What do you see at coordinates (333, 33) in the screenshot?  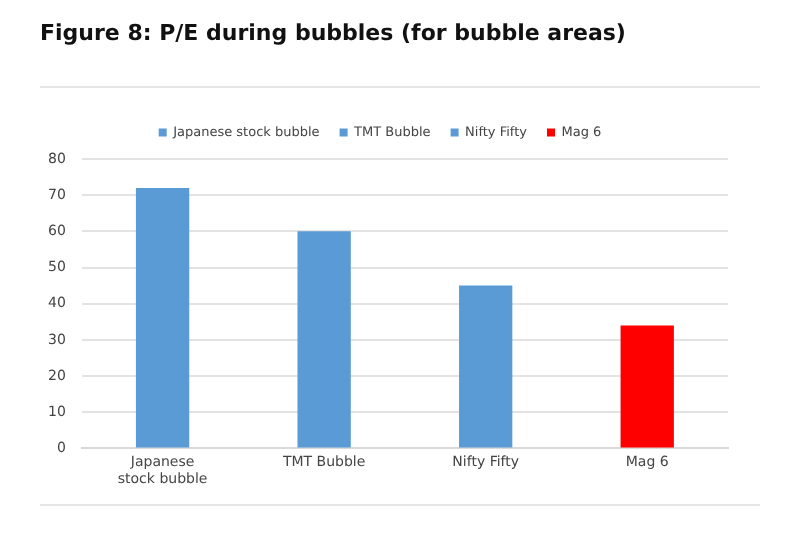 I see `chart-title: Figure 8: P/E during bubbles (for bubble areas)` at bounding box center [333, 33].